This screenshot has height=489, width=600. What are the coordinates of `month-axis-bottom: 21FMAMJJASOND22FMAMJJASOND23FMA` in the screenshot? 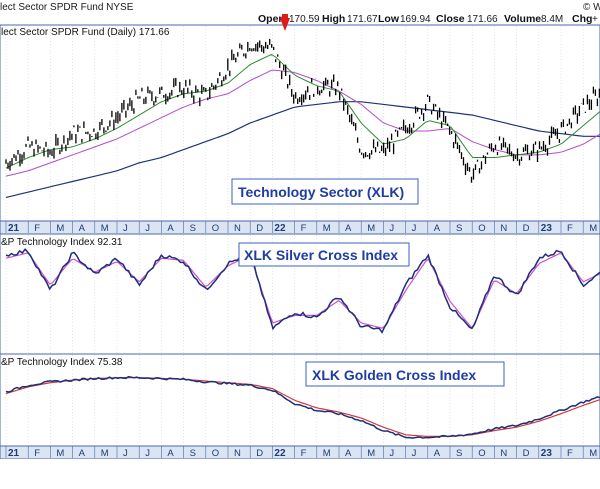 It's located at (301, 452).